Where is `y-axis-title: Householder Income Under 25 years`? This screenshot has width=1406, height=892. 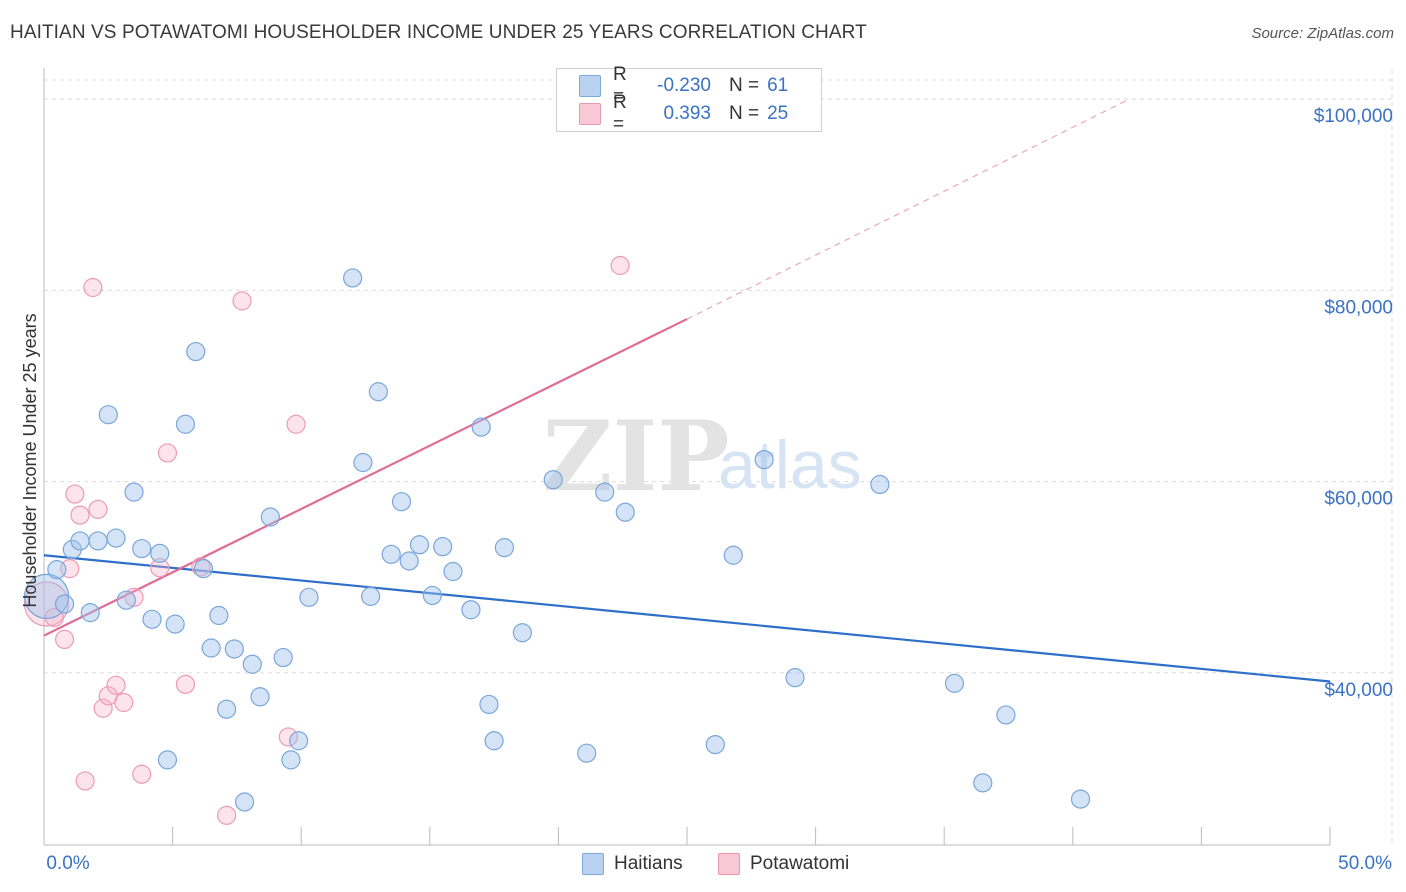
y-axis-title: Householder Income Under 25 years is located at coordinates (30, 460).